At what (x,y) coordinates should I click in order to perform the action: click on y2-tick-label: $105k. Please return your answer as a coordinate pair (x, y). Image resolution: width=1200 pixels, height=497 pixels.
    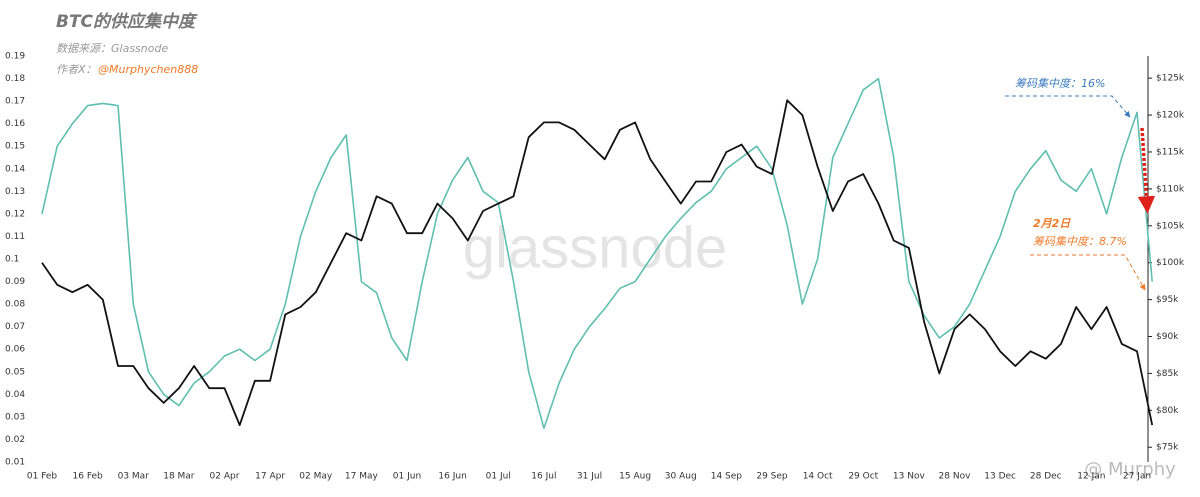
    Looking at the image, I should click on (1170, 226).